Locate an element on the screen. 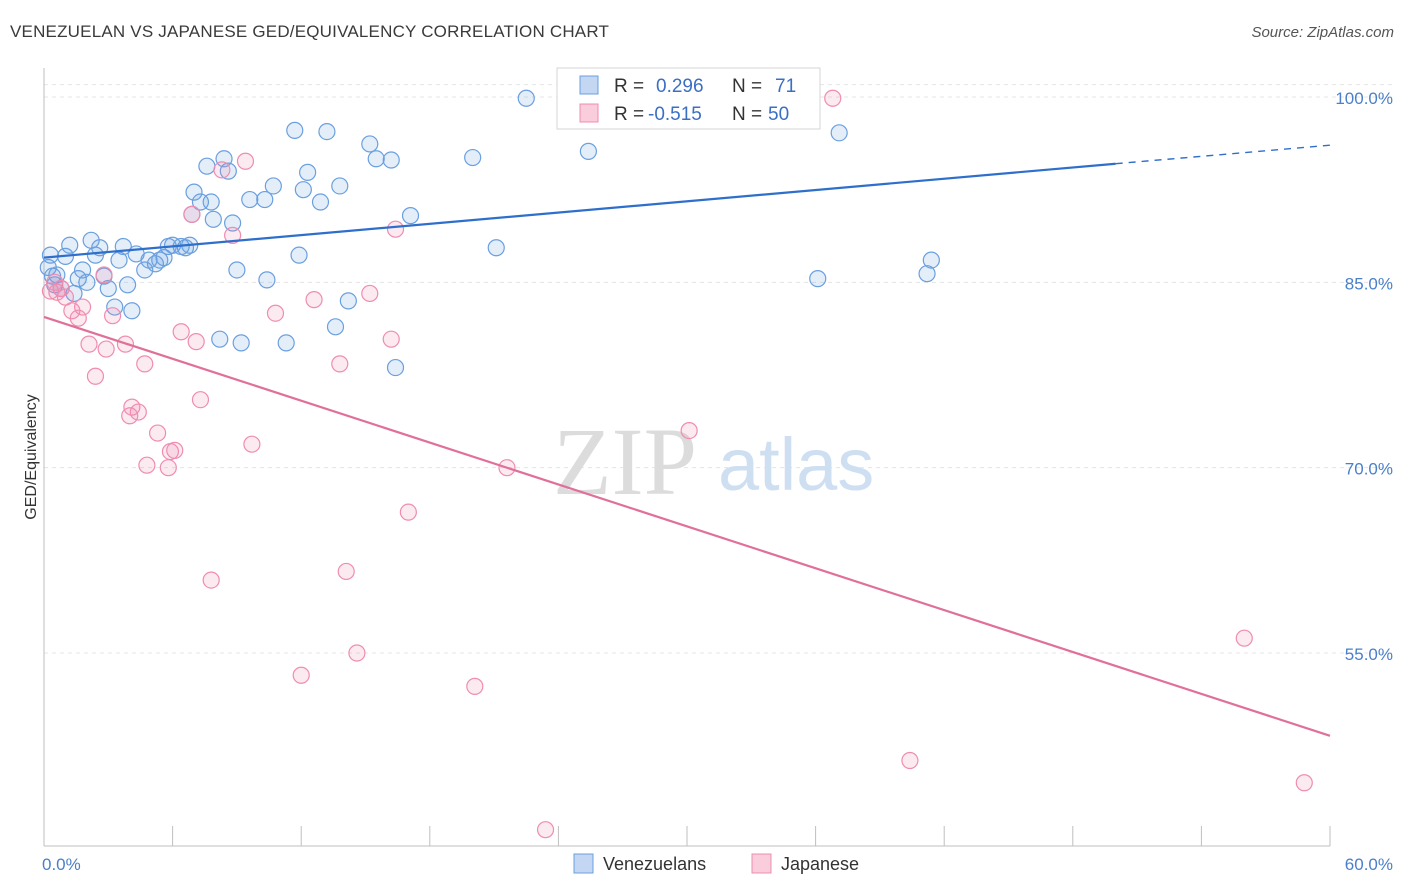 The height and width of the screenshot is (892, 1406). legend-r-value-1: 0.296 is located at coordinates (680, 86).